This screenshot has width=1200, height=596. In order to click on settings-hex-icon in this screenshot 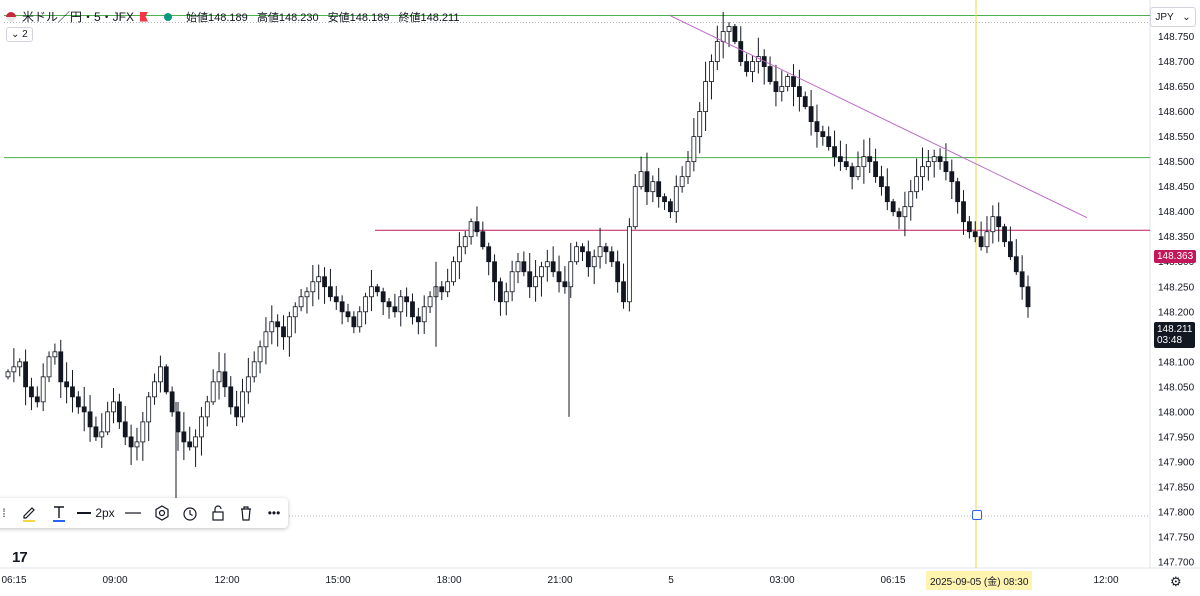, I will do `click(162, 513)`.